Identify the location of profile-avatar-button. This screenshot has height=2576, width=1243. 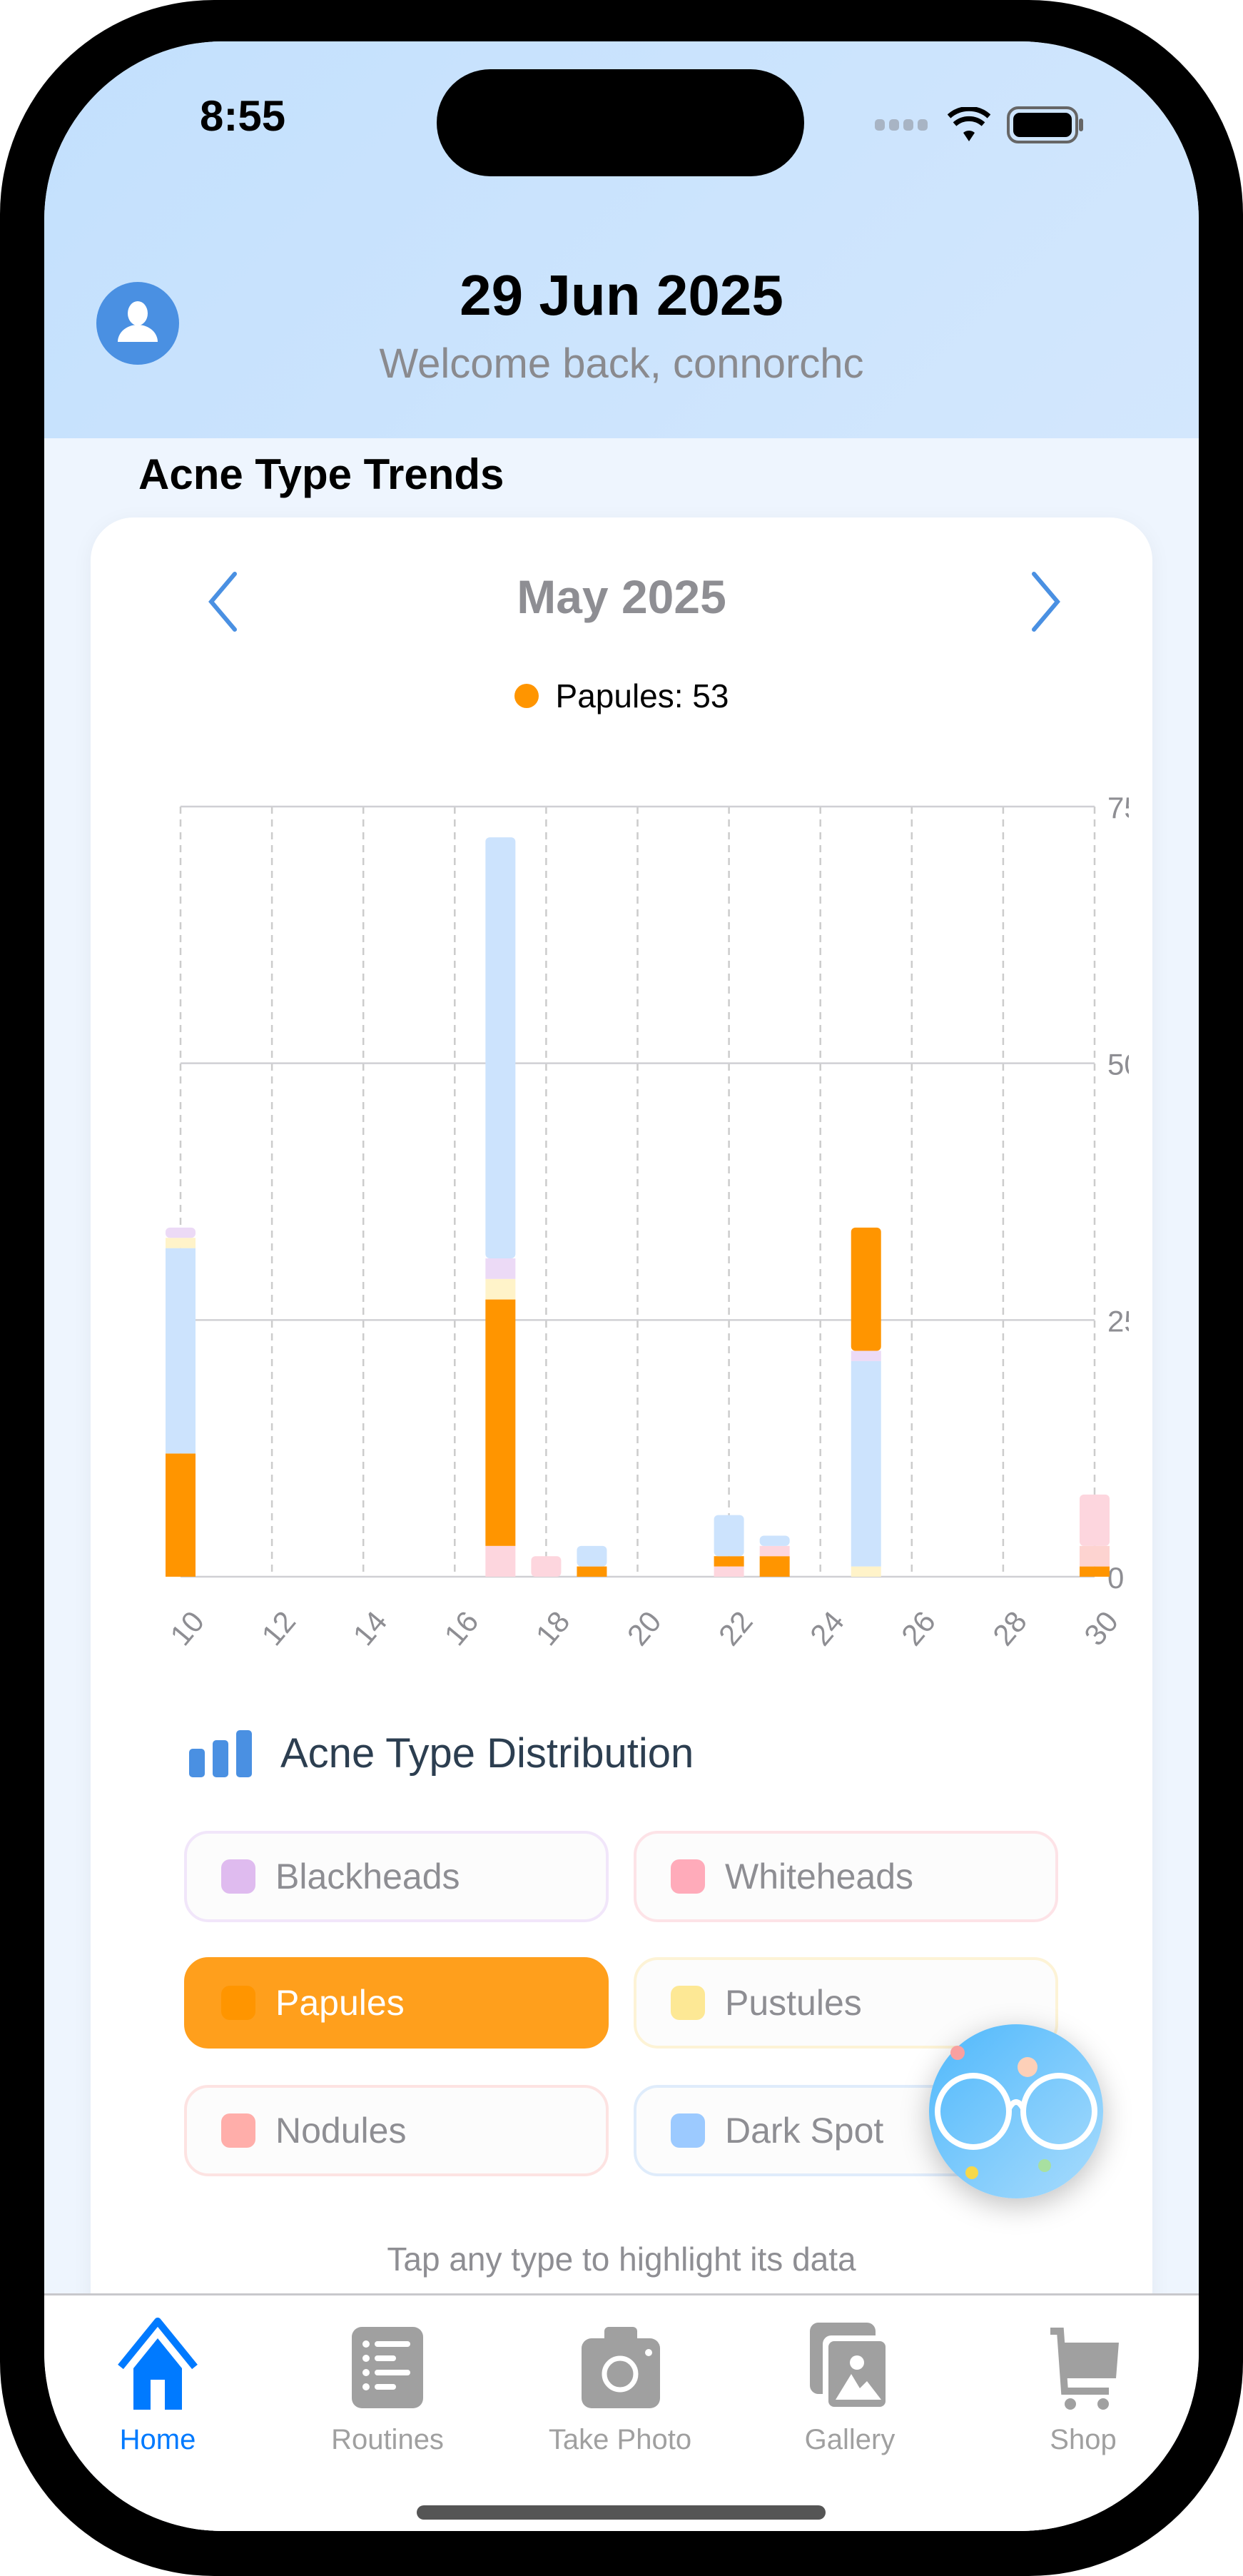
(137, 323).